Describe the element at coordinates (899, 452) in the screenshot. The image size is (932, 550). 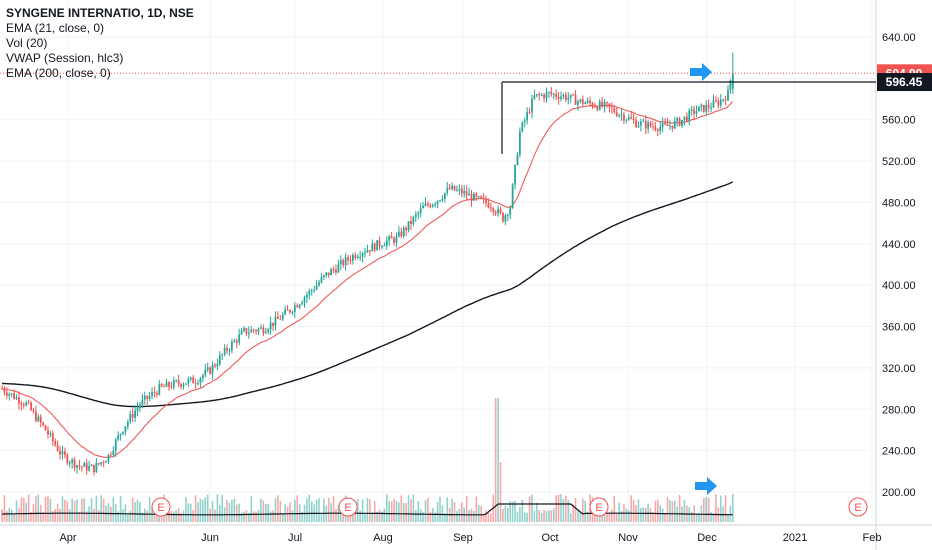
I see `y-tick-label: 240.00` at that location.